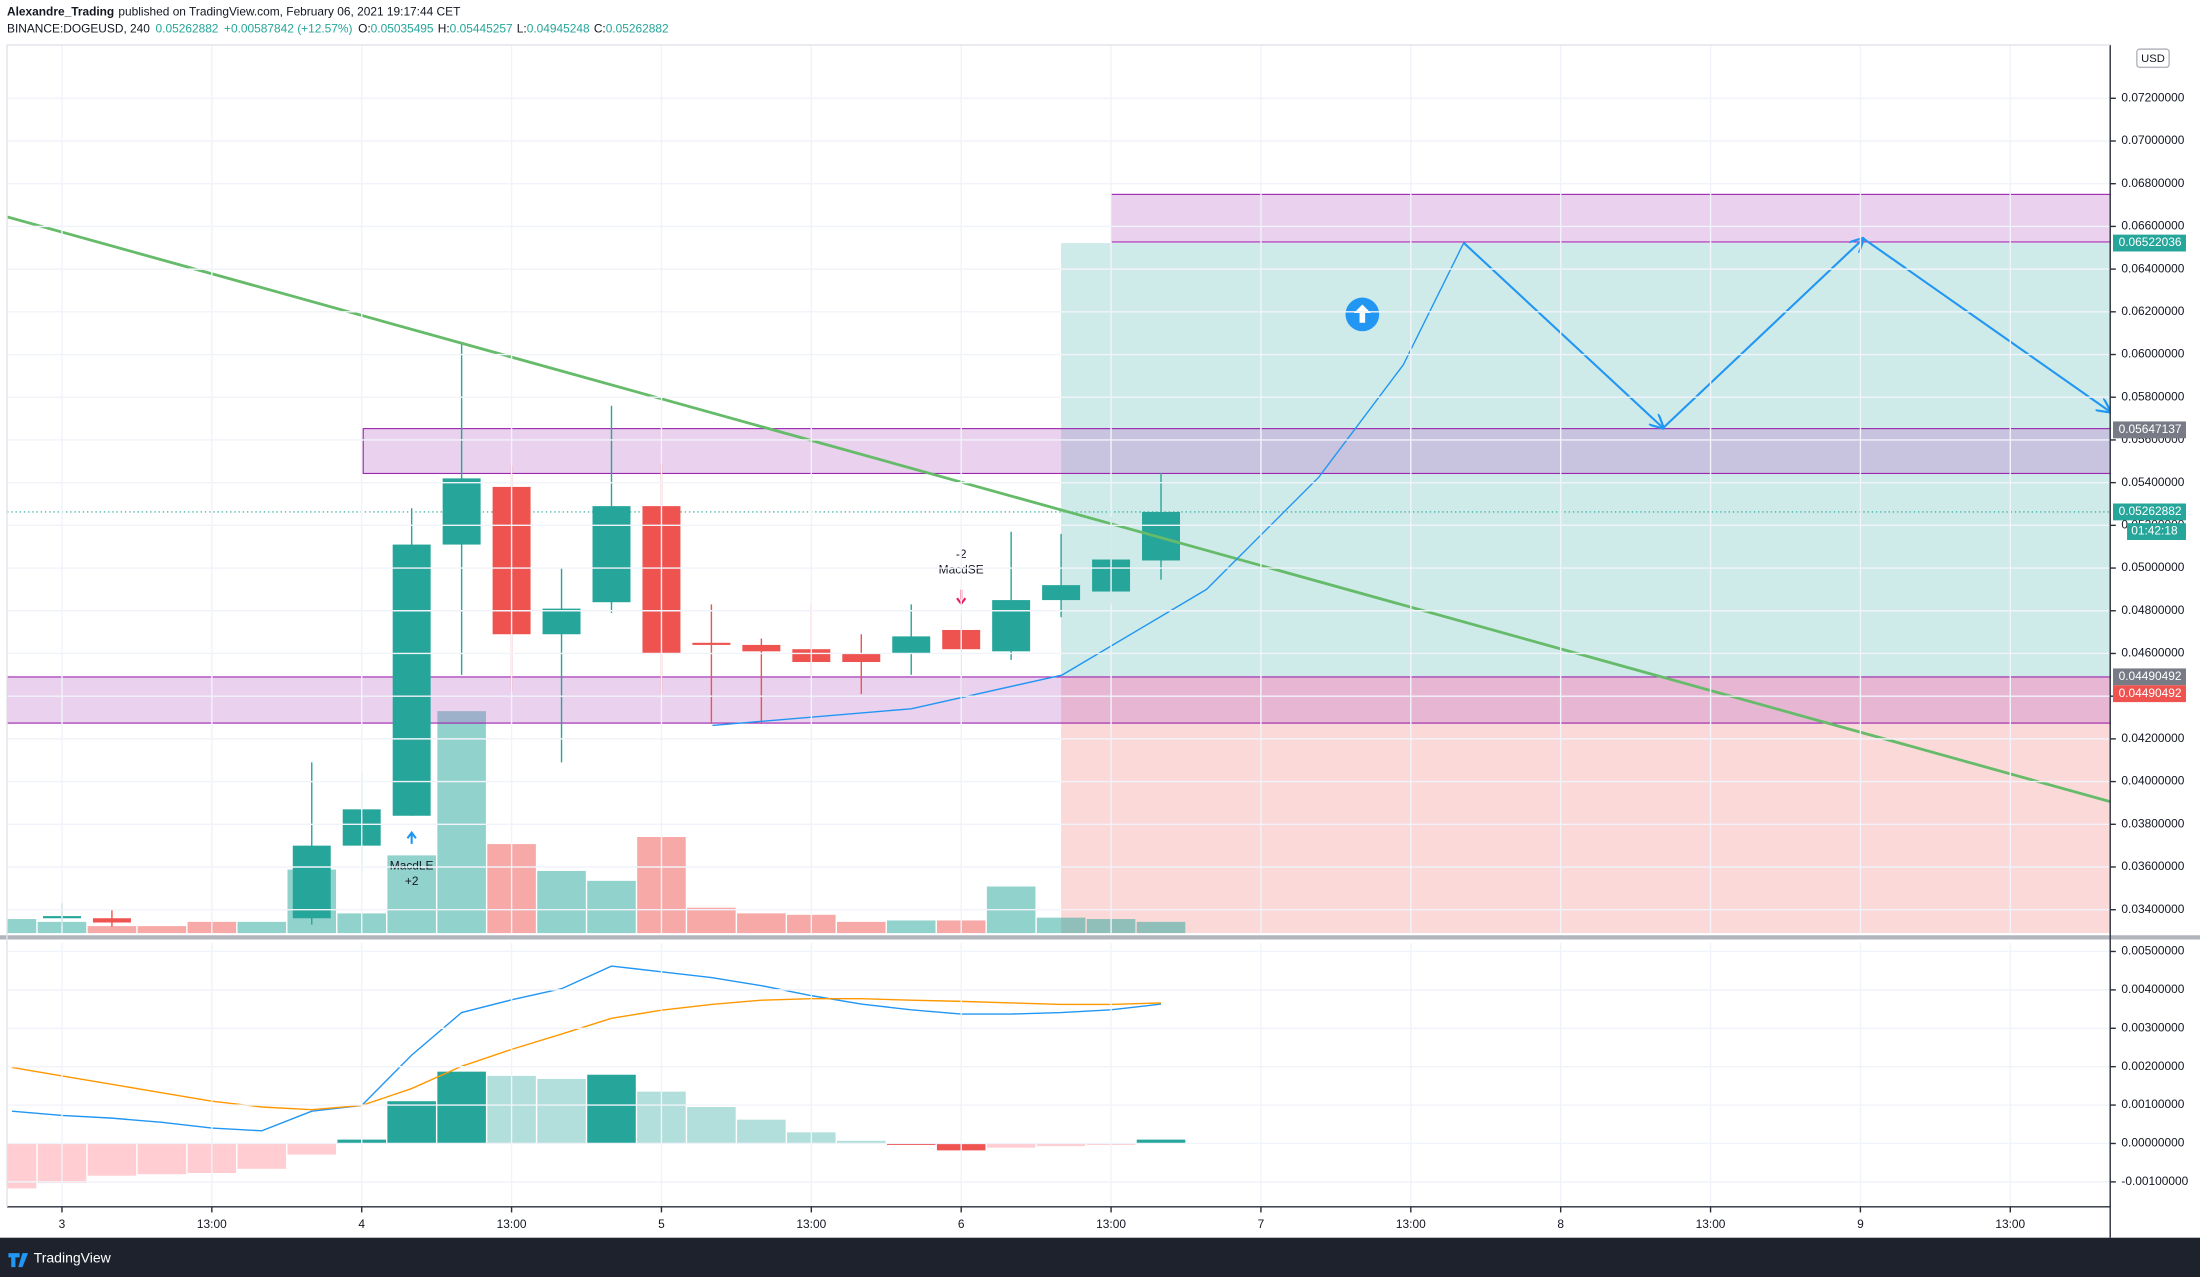 This screenshot has height=1277, width=2200. What do you see at coordinates (288, 29) in the screenshot?
I see `change: +0.00587842 (+12.57%)` at bounding box center [288, 29].